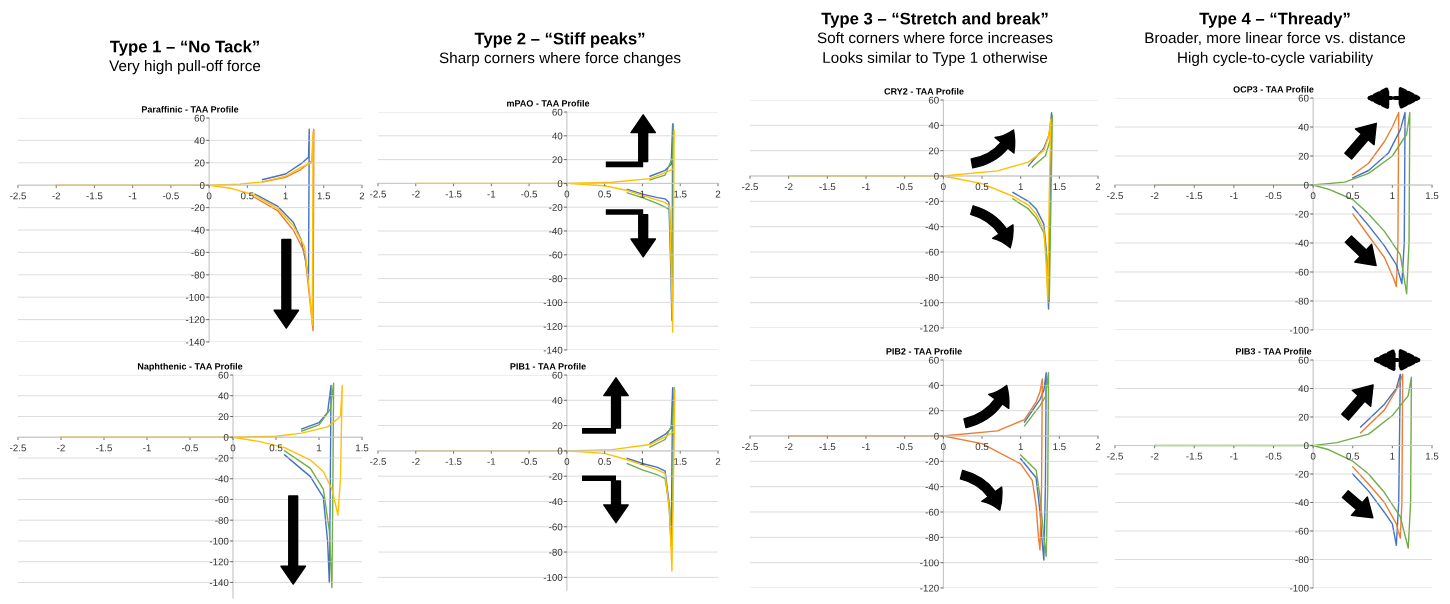 Image resolution: width=1450 pixels, height=604 pixels. What do you see at coordinates (560, 59) in the screenshot?
I see `text: Sharp corners where force changes` at bounding box center [560, 59].